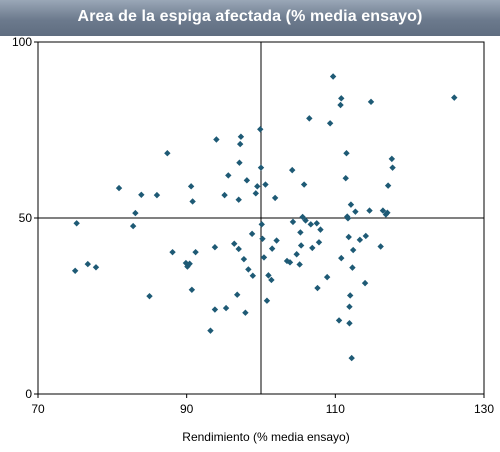 Image resolution: width=500 pixels, height=452 pixels. What do you see at coordinates (335, 409) in the screenshot?
I see `x-tick-label: 110` at bounding box center [335, 409].